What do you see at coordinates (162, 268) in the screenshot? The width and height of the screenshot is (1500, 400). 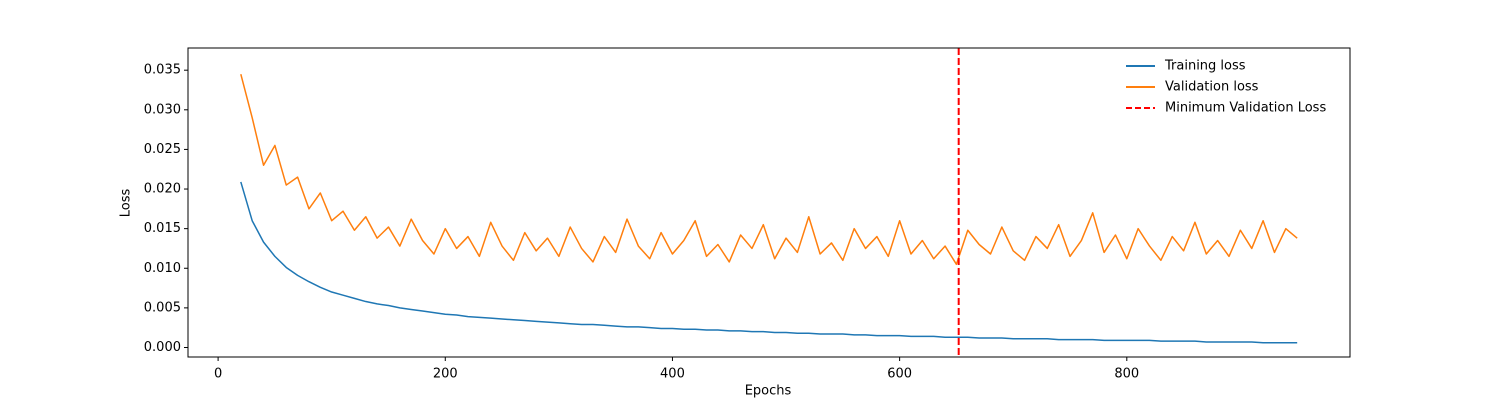 I see `y-tick-label: 0.010` at bounding box center [162, 268].